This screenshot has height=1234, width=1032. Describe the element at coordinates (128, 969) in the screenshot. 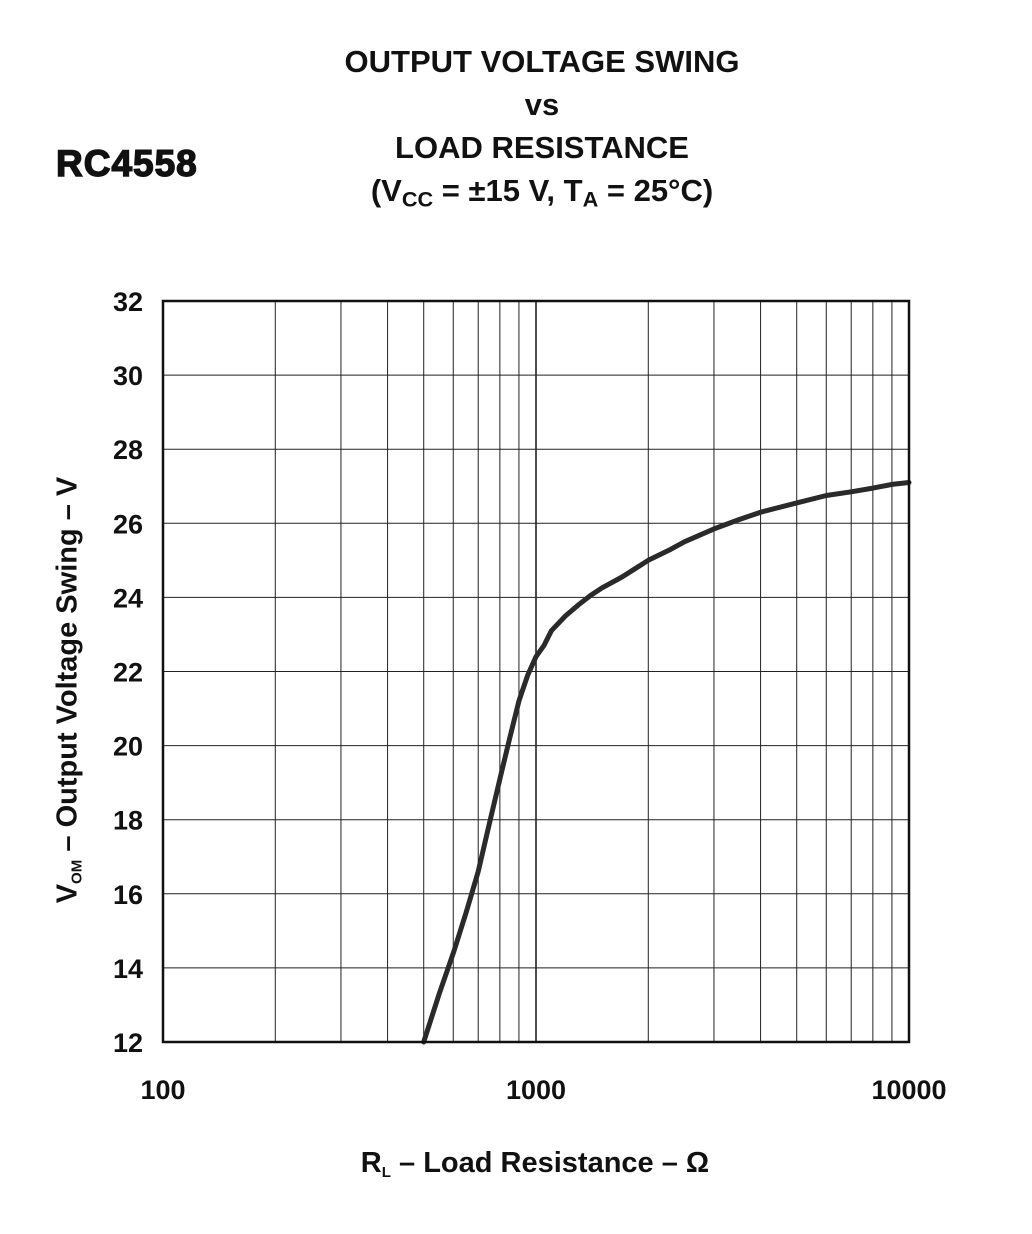

I see `y-tick-label: 14` at that location.